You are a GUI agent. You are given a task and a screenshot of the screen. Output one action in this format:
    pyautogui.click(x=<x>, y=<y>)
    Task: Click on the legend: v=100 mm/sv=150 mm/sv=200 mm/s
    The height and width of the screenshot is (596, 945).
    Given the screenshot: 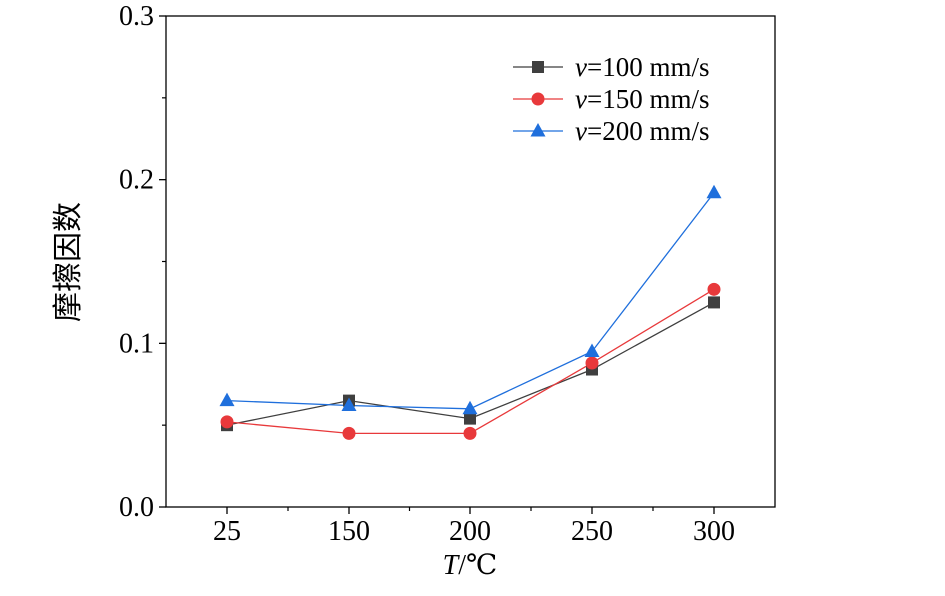 What is the action you would take?
    pyautogui.click(x=611, y=99)
    